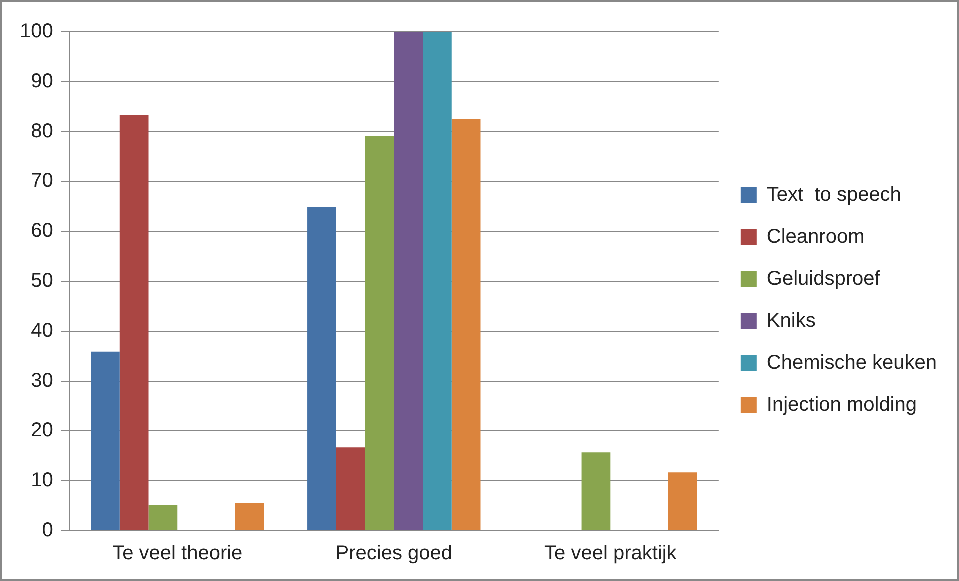 Image resolution: width=959 pixels, height=581 pixels. I want to click on x-tick-label: Te veel theorie, so click(177, 553).